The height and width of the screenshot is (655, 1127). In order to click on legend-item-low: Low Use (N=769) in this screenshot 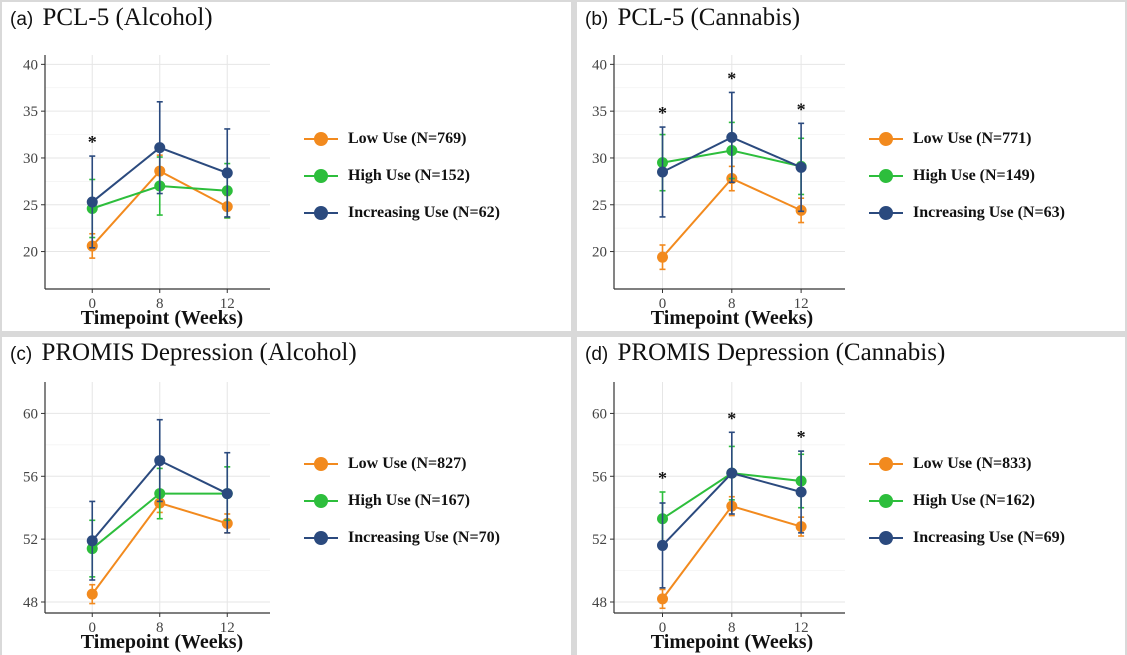, I will do `click(402, 138)`.